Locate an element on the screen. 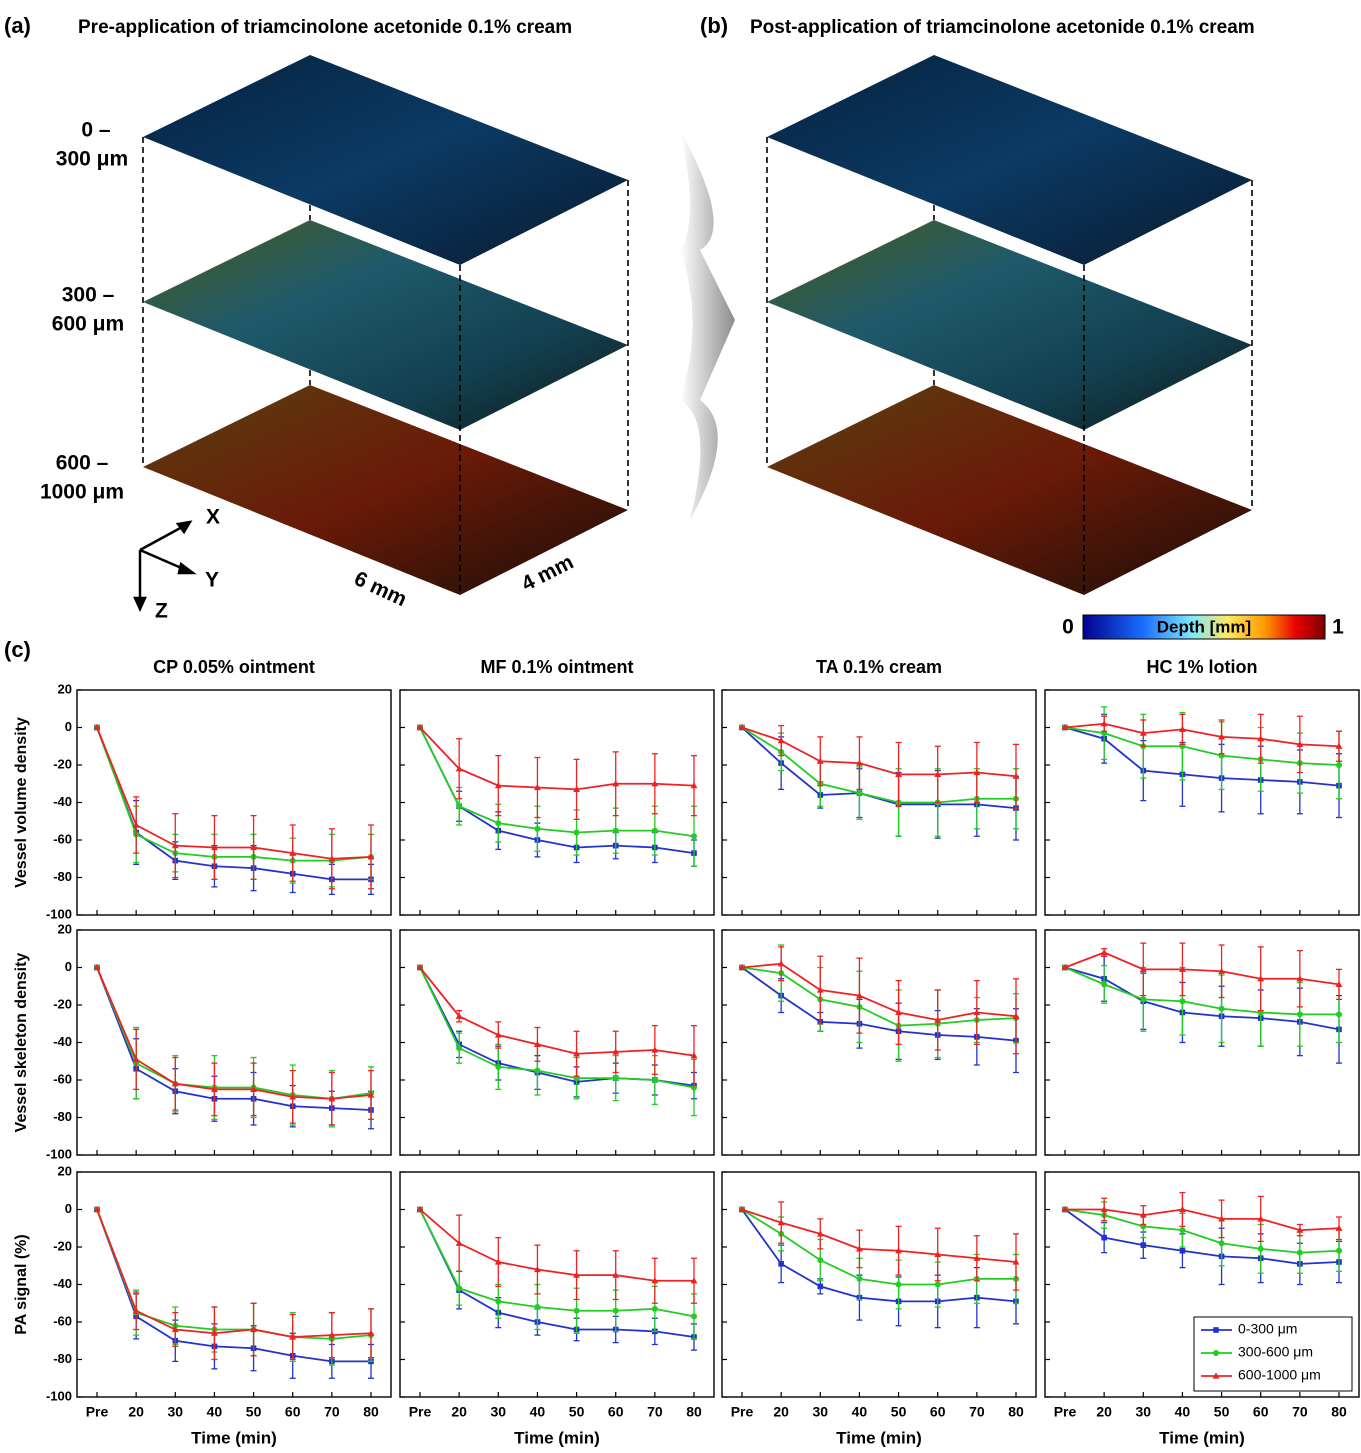 Image resolution: width=1361 pixels, height=1453 pixels. depth-label: 600 – is located at coordinates (82, 463).